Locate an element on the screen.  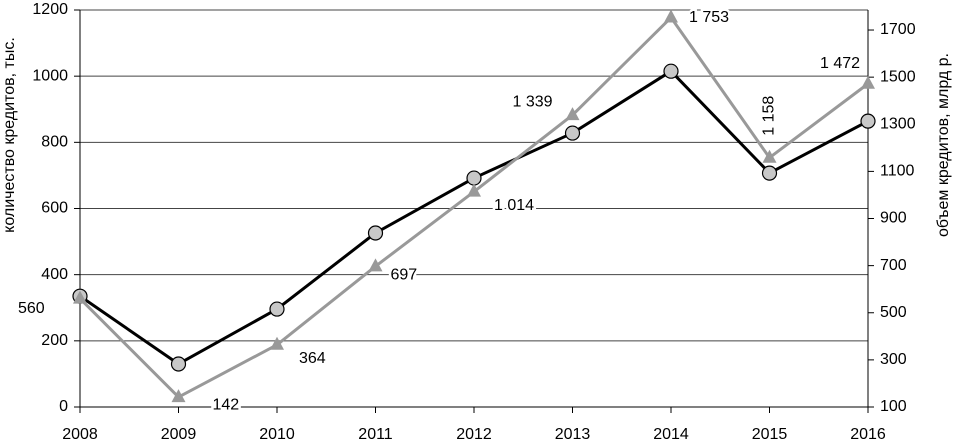
x-tick-label: 2013 is located at coordinates (573, 434).